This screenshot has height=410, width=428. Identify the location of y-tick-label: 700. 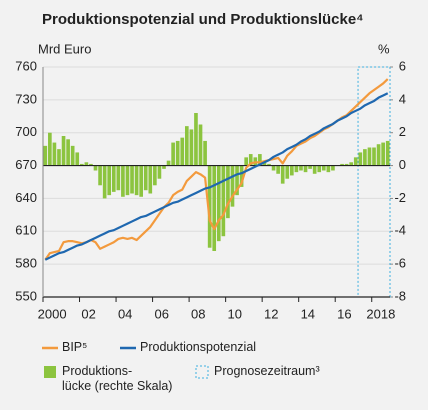
(26, 131).